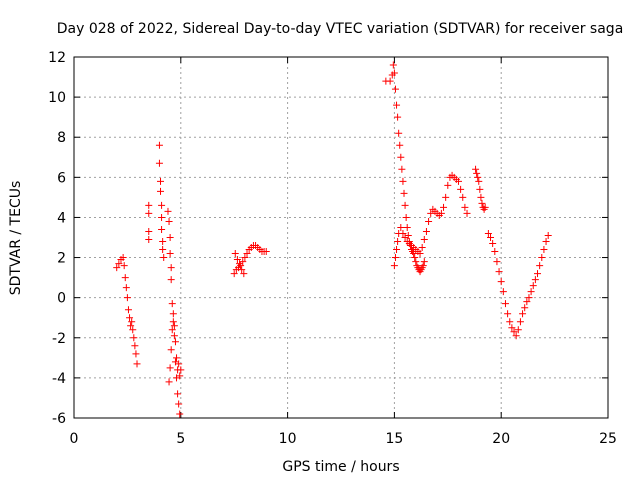 This screenshot has width=640, height=480. I want to click on y-tick-label: 8, so click(61, 138).